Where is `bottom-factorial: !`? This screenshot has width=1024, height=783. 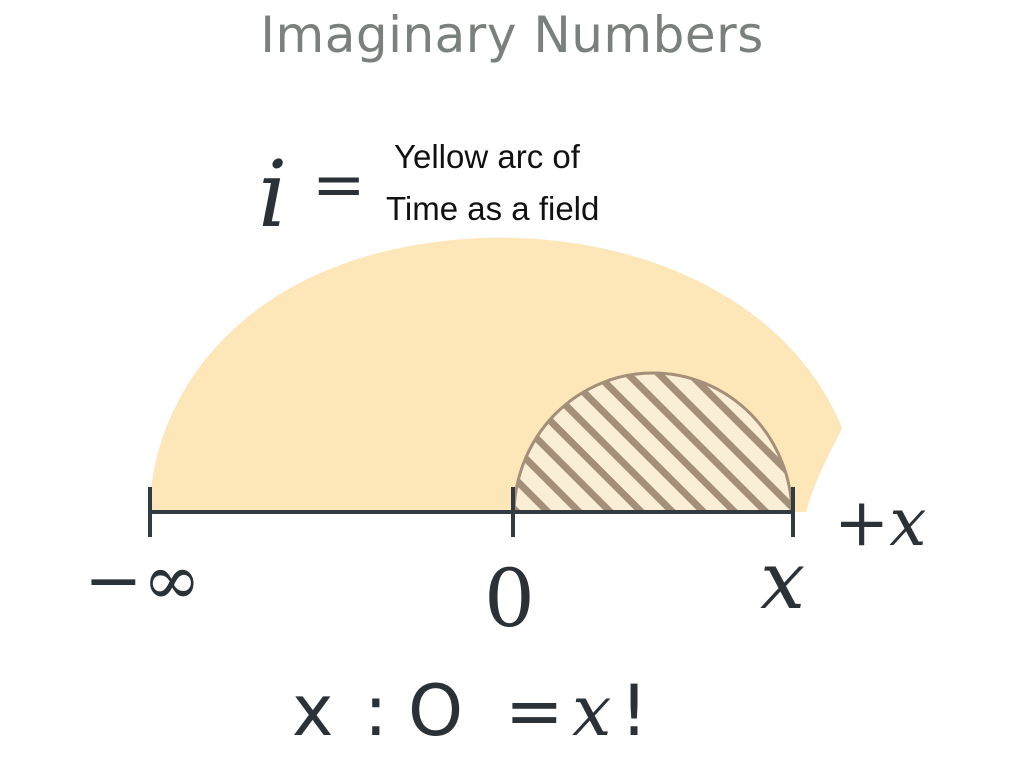 bottom-factorial: ! is located at coordinates (634, 711).